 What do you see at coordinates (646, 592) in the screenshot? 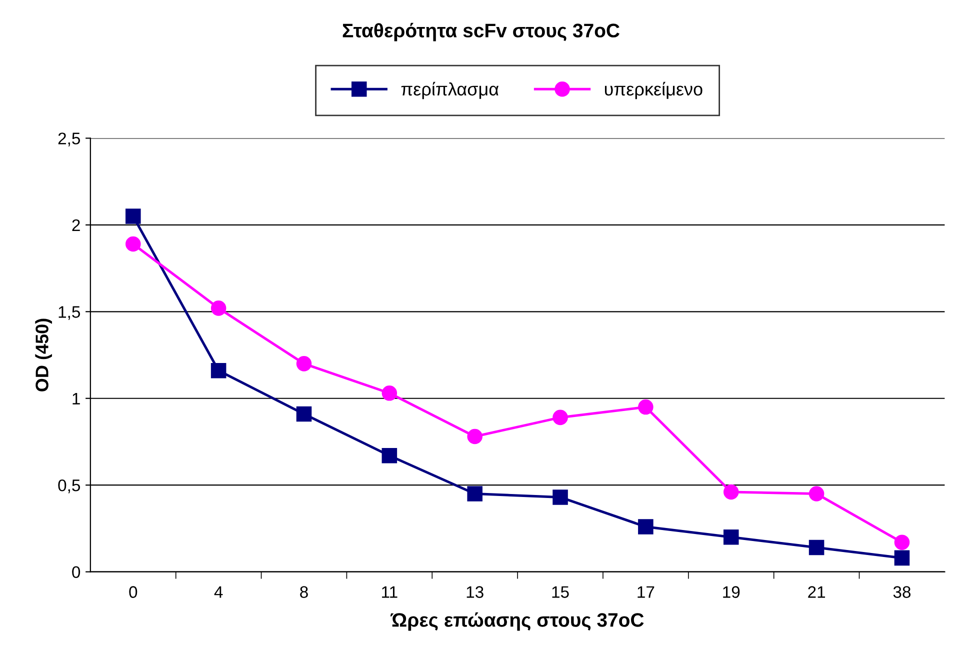
I see `x-tick-label: 17` at bounding box center [646, 592].